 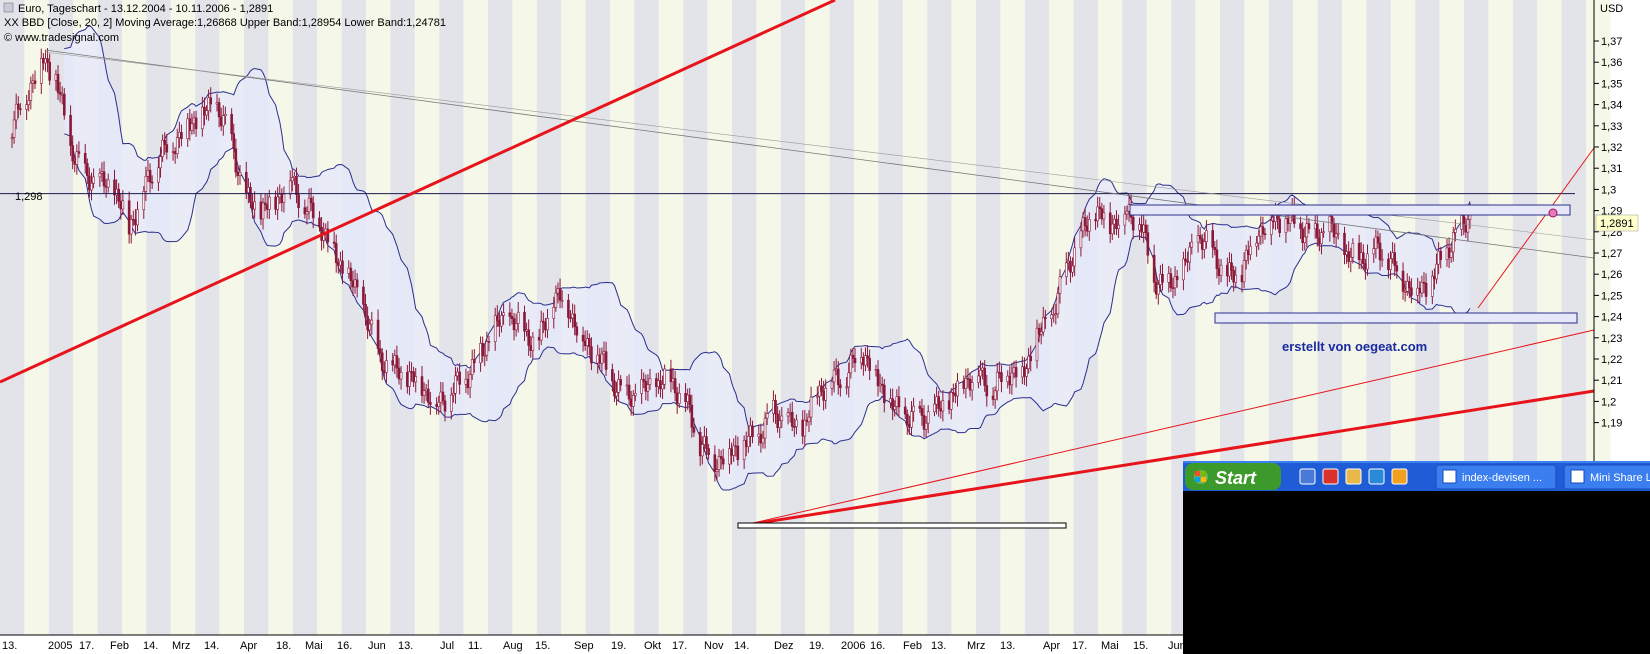 I want to click on x-tick-label: 17., so click(x=1079, y=646).